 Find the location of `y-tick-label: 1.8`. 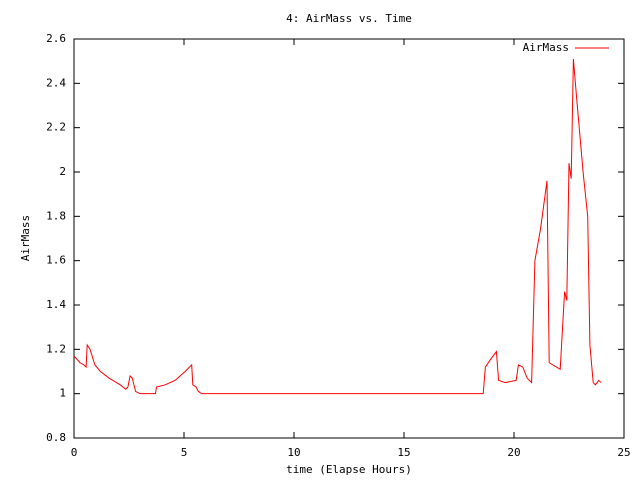

y-tick-label: 1.8 is located at coordinates (56, 215).